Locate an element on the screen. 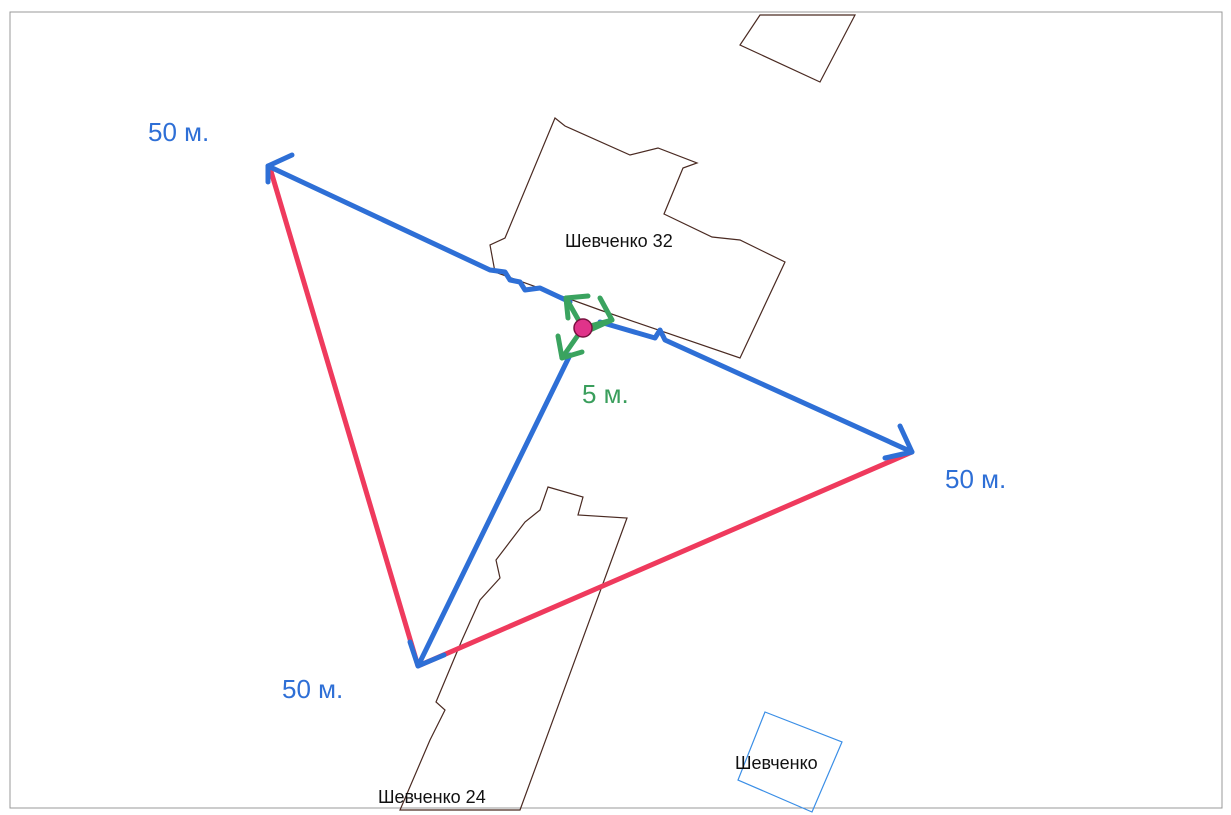  center-point is located at coordinates (583, 328).